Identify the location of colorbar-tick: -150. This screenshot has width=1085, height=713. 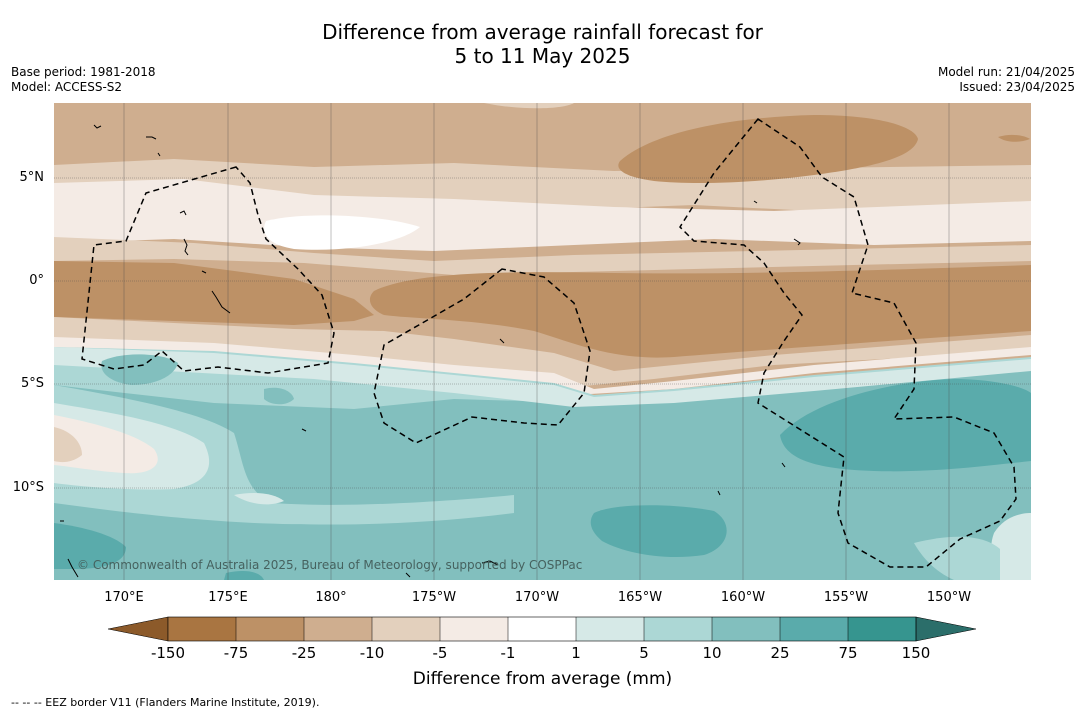
(168, 653).